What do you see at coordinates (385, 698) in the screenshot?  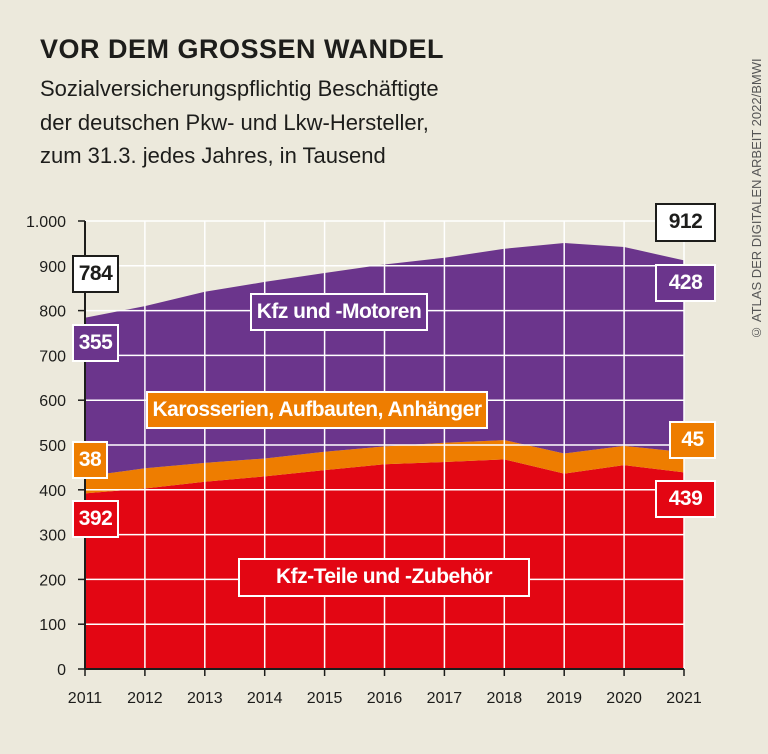 I see `x-tick-label: 2016` at bounding box center [385, 698].